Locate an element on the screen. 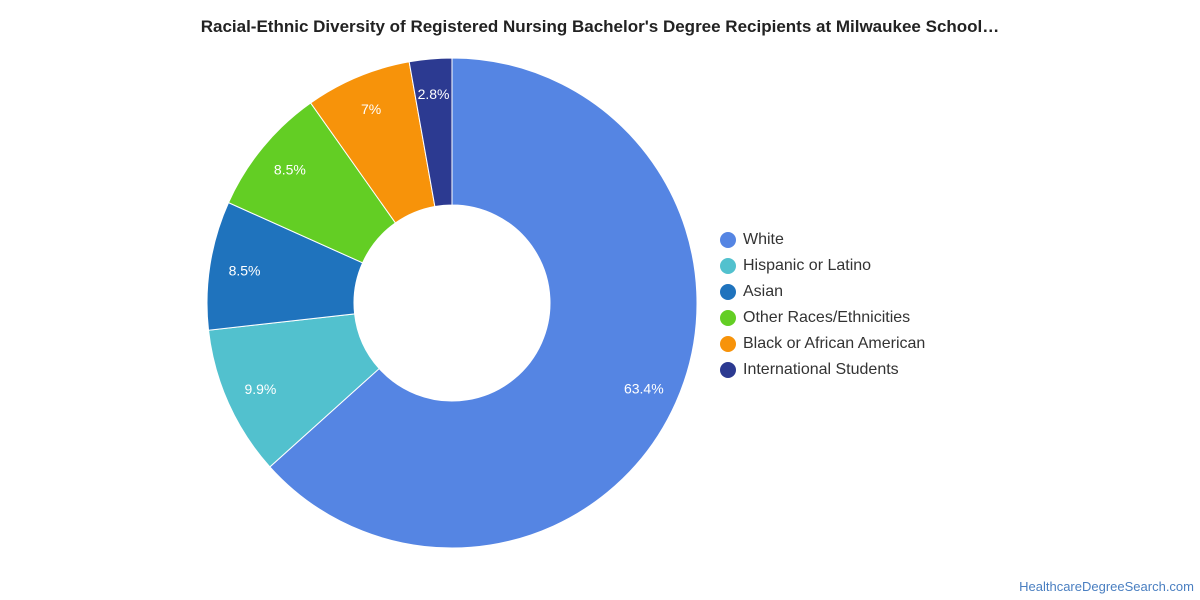  legend-label: Hispanic or Latino is located at coordinates (807, 265).